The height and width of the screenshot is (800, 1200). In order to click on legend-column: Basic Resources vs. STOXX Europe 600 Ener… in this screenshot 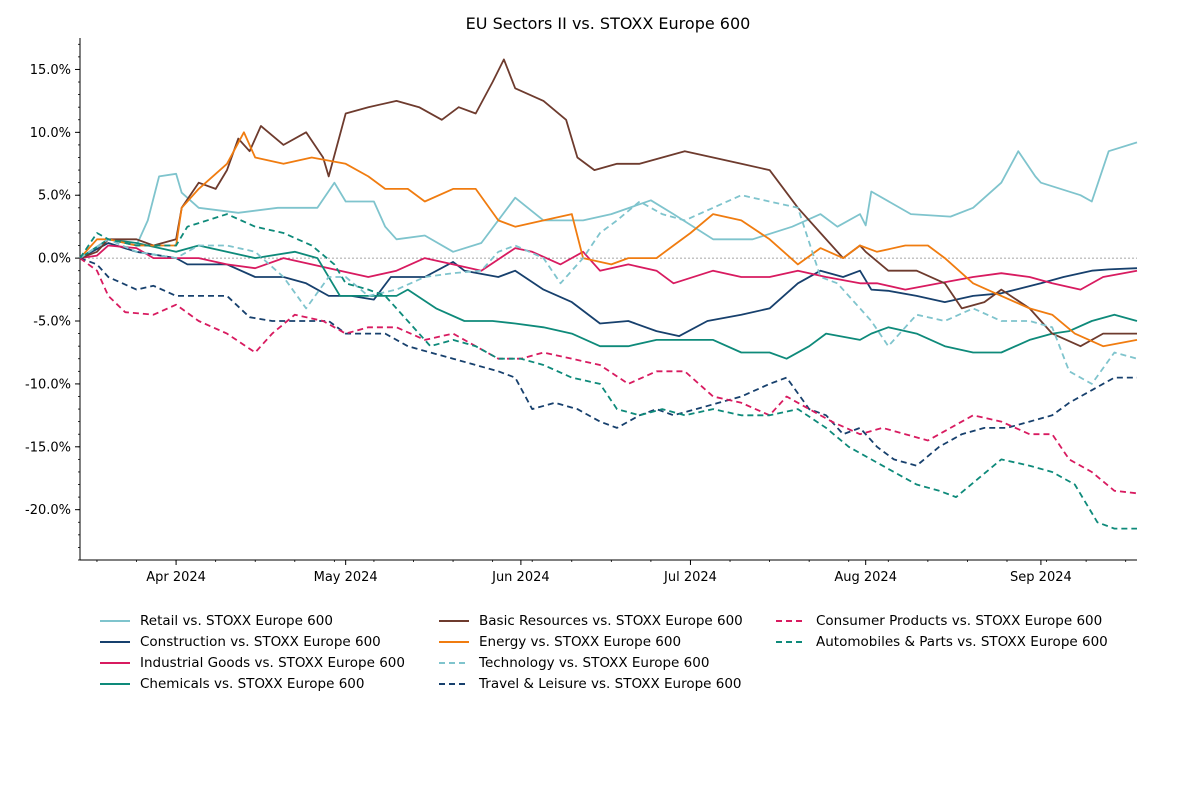, I will do `click(591, 652)`.